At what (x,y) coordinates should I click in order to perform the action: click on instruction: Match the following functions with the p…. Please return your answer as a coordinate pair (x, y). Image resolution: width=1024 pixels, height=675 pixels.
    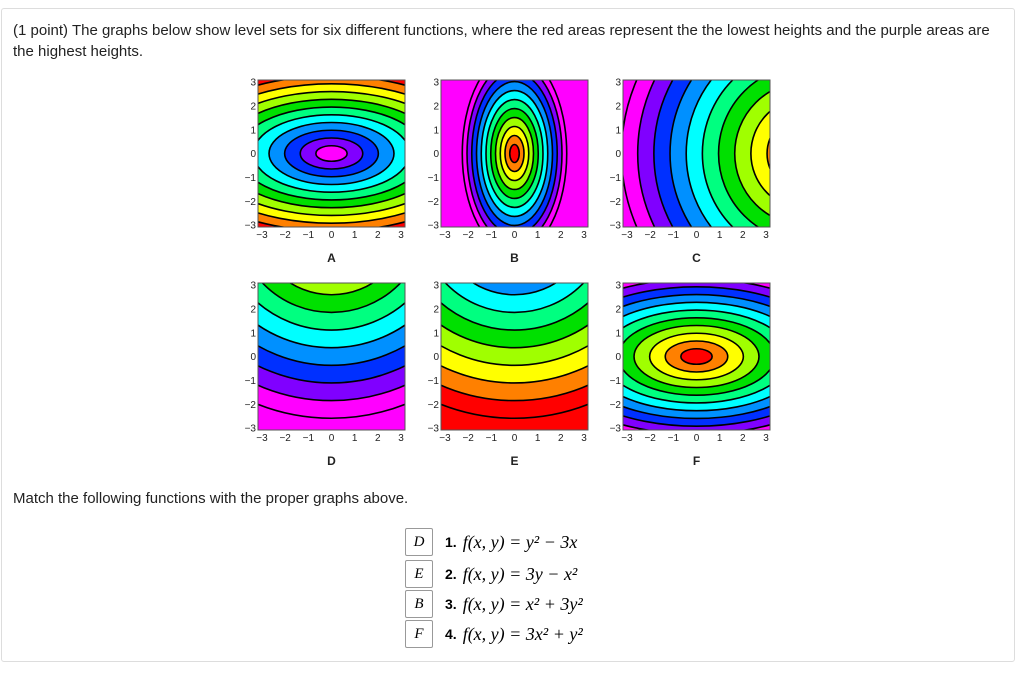
    Looking at the image, I should click on (211, 498).